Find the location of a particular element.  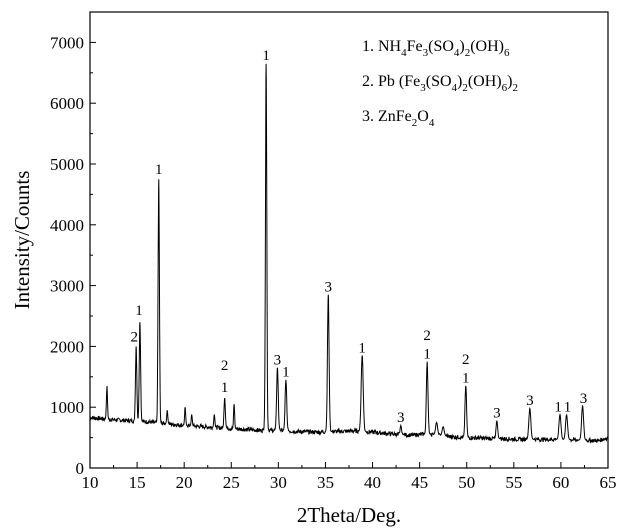

legend-entry: 1. NH4Fe3(SO4)2(OH)6 is located at coordinates (436, 48).